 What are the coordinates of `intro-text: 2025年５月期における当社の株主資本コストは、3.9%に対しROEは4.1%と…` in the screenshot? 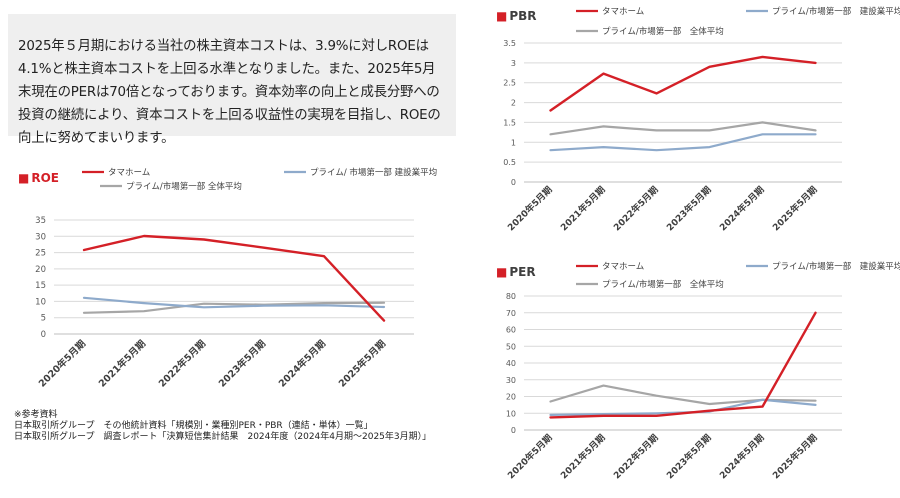 It's located at (229, 92).